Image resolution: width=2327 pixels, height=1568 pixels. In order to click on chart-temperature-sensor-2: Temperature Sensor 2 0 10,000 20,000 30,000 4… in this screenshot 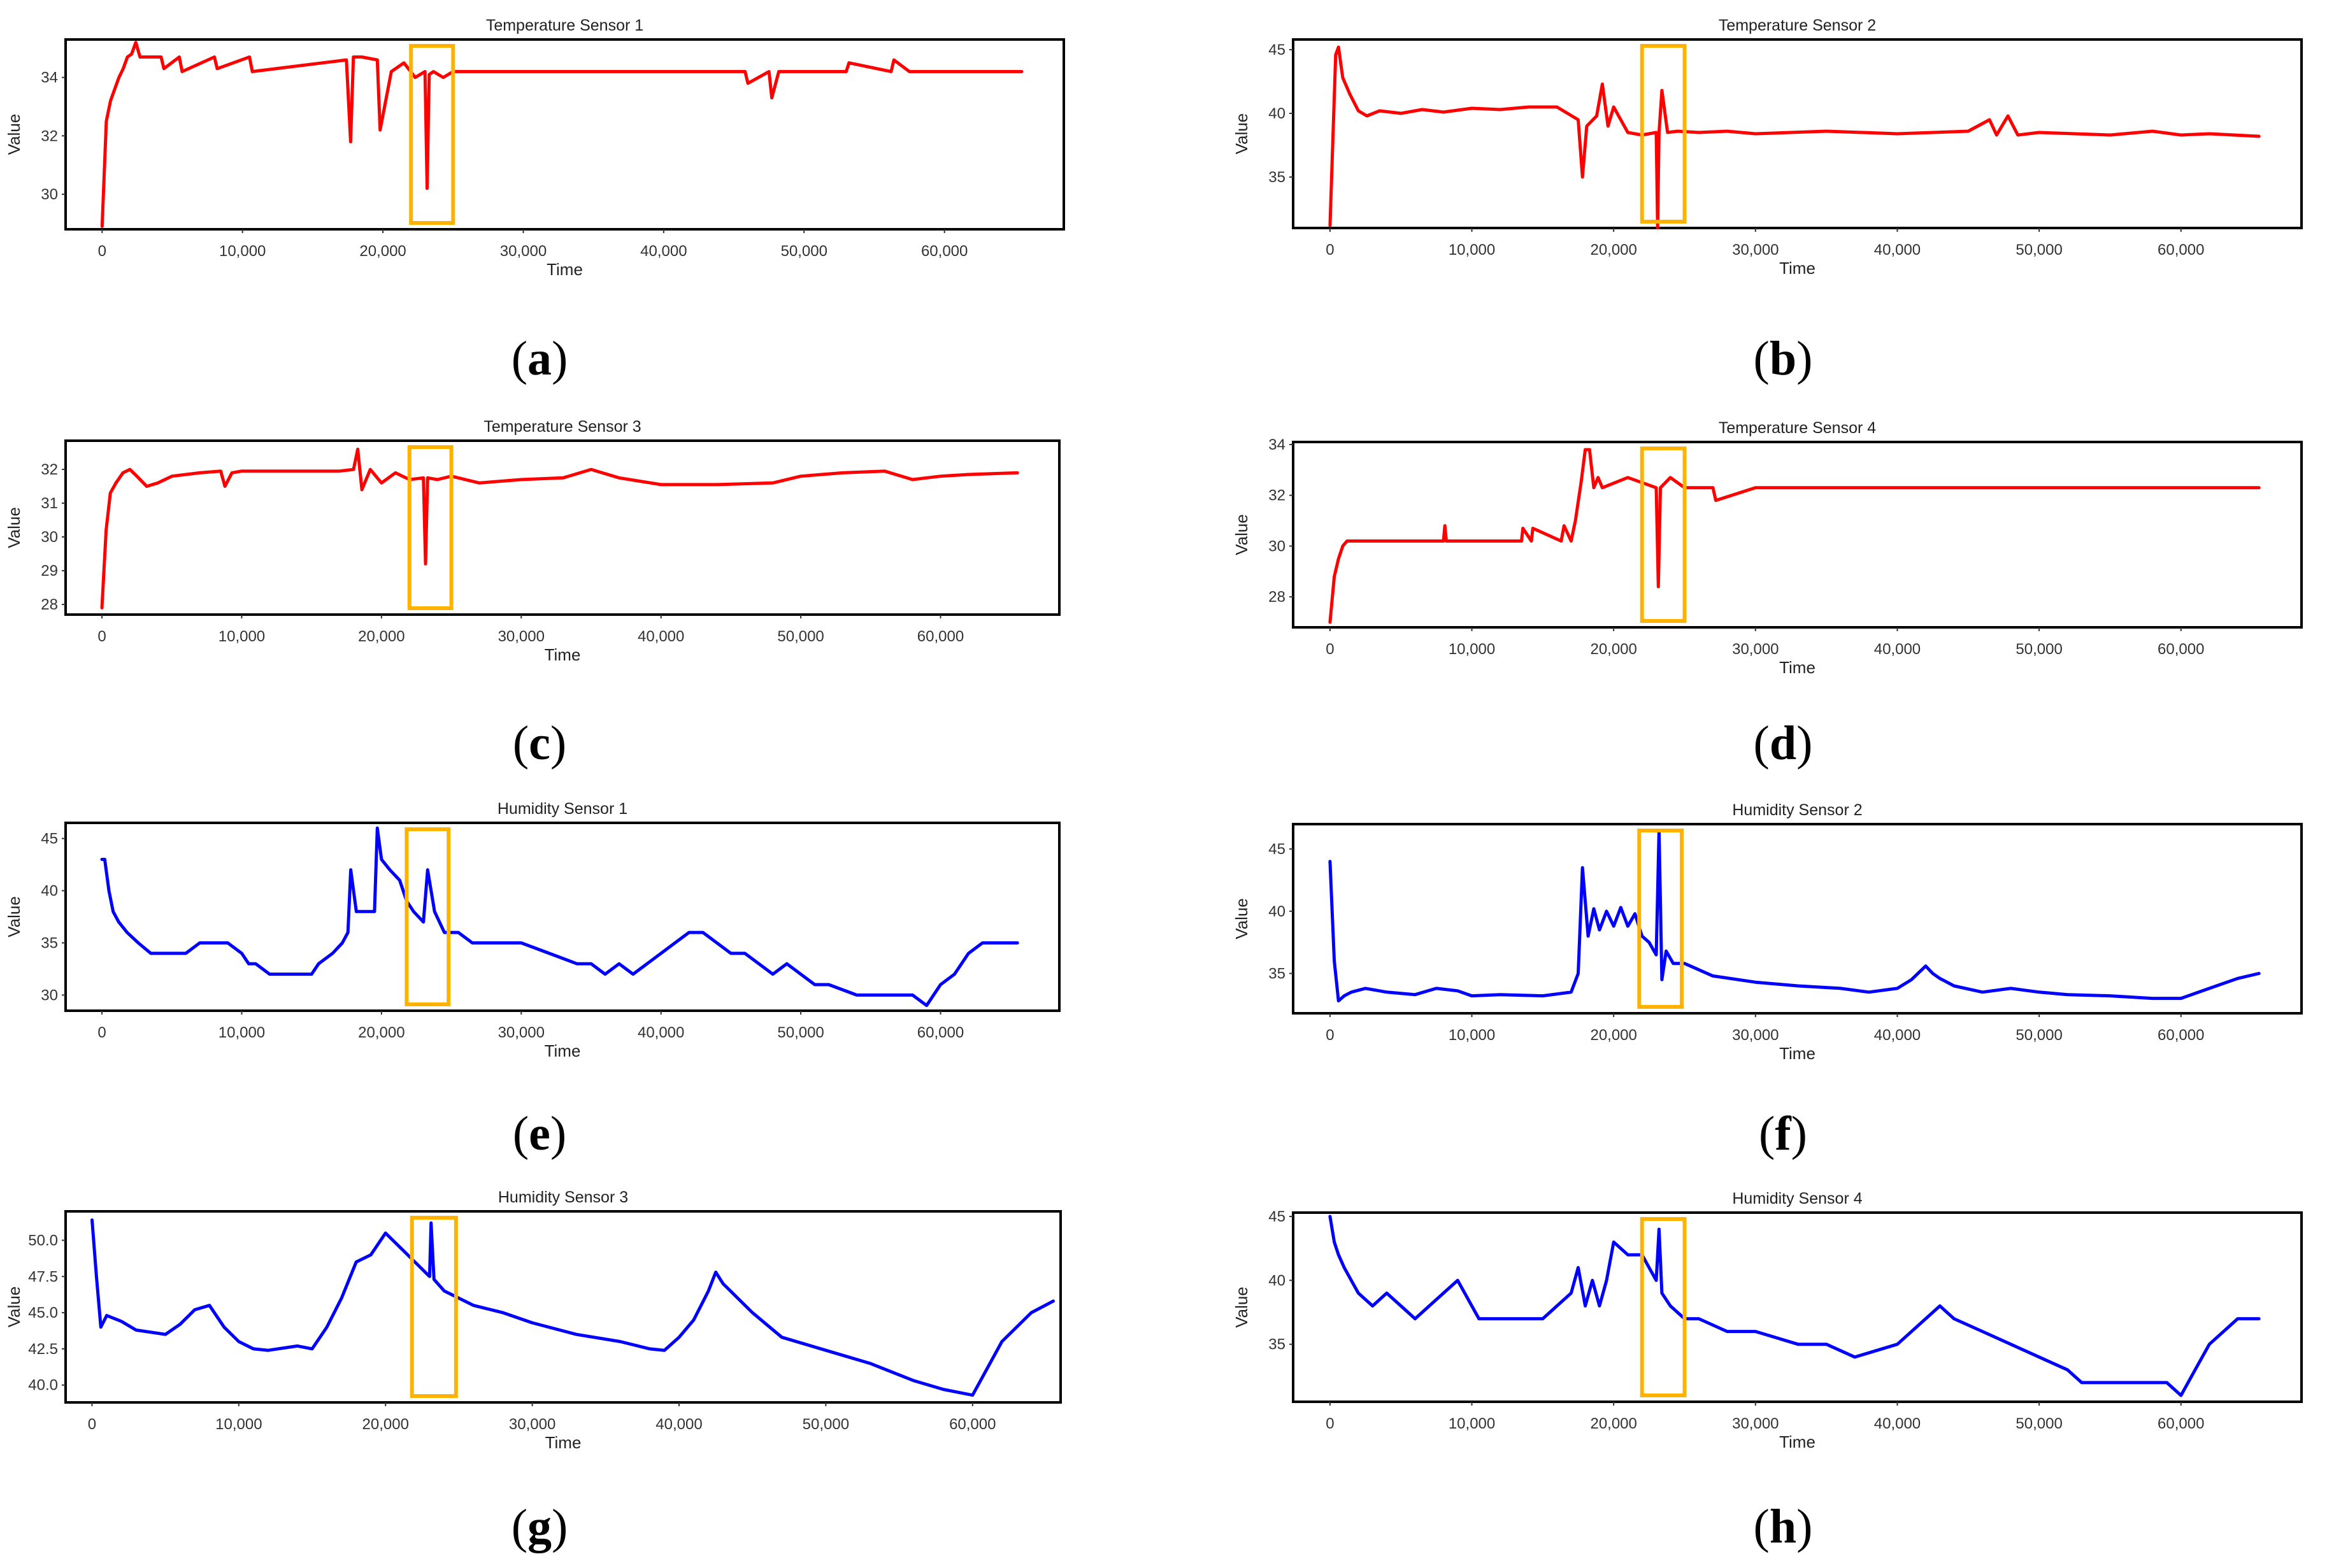, I will do `click(1767, 147)`.